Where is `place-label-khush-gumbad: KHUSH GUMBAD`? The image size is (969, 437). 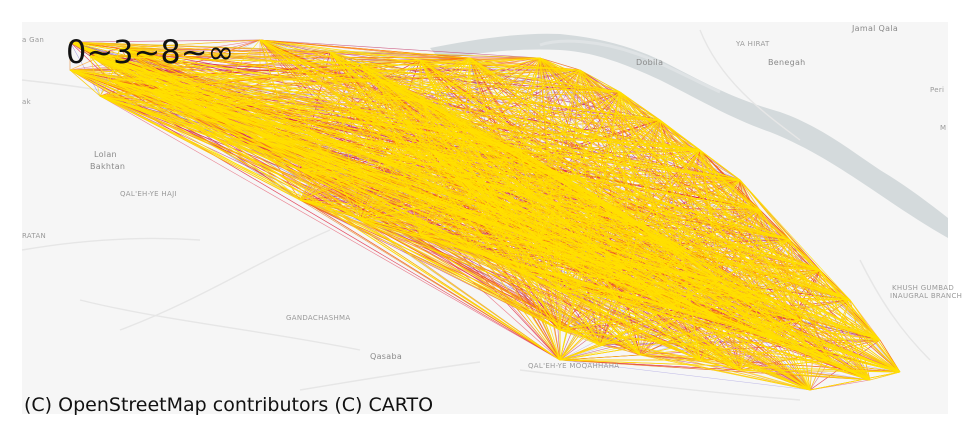 place-label-khush-gumbad: KHUSH GUMBAD is located at coordinates (923, 288).